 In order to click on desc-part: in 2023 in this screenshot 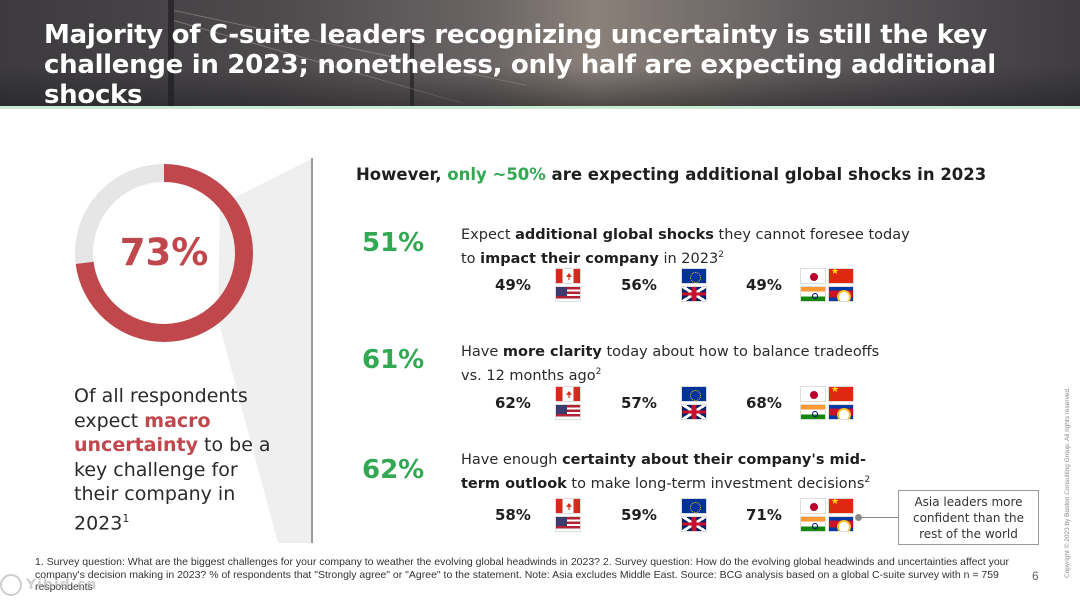, I will do `click(688, 258)`.